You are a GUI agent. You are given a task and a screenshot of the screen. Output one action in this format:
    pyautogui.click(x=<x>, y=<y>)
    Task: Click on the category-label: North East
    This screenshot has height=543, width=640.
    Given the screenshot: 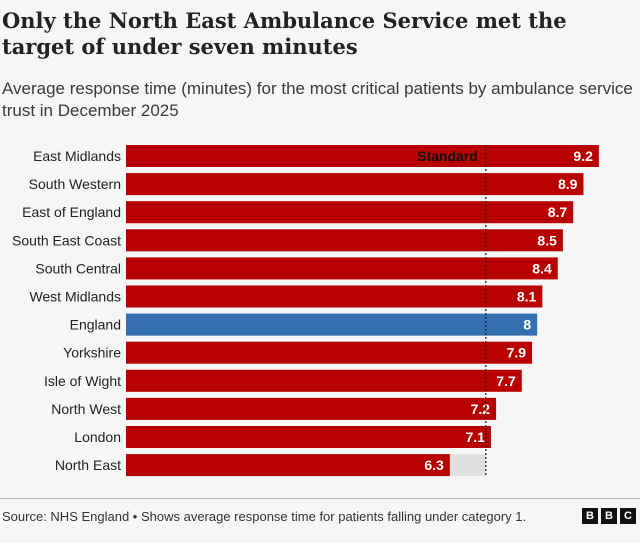 What is the action you would take?
    pyautogui.click(x=88, y=465)
    